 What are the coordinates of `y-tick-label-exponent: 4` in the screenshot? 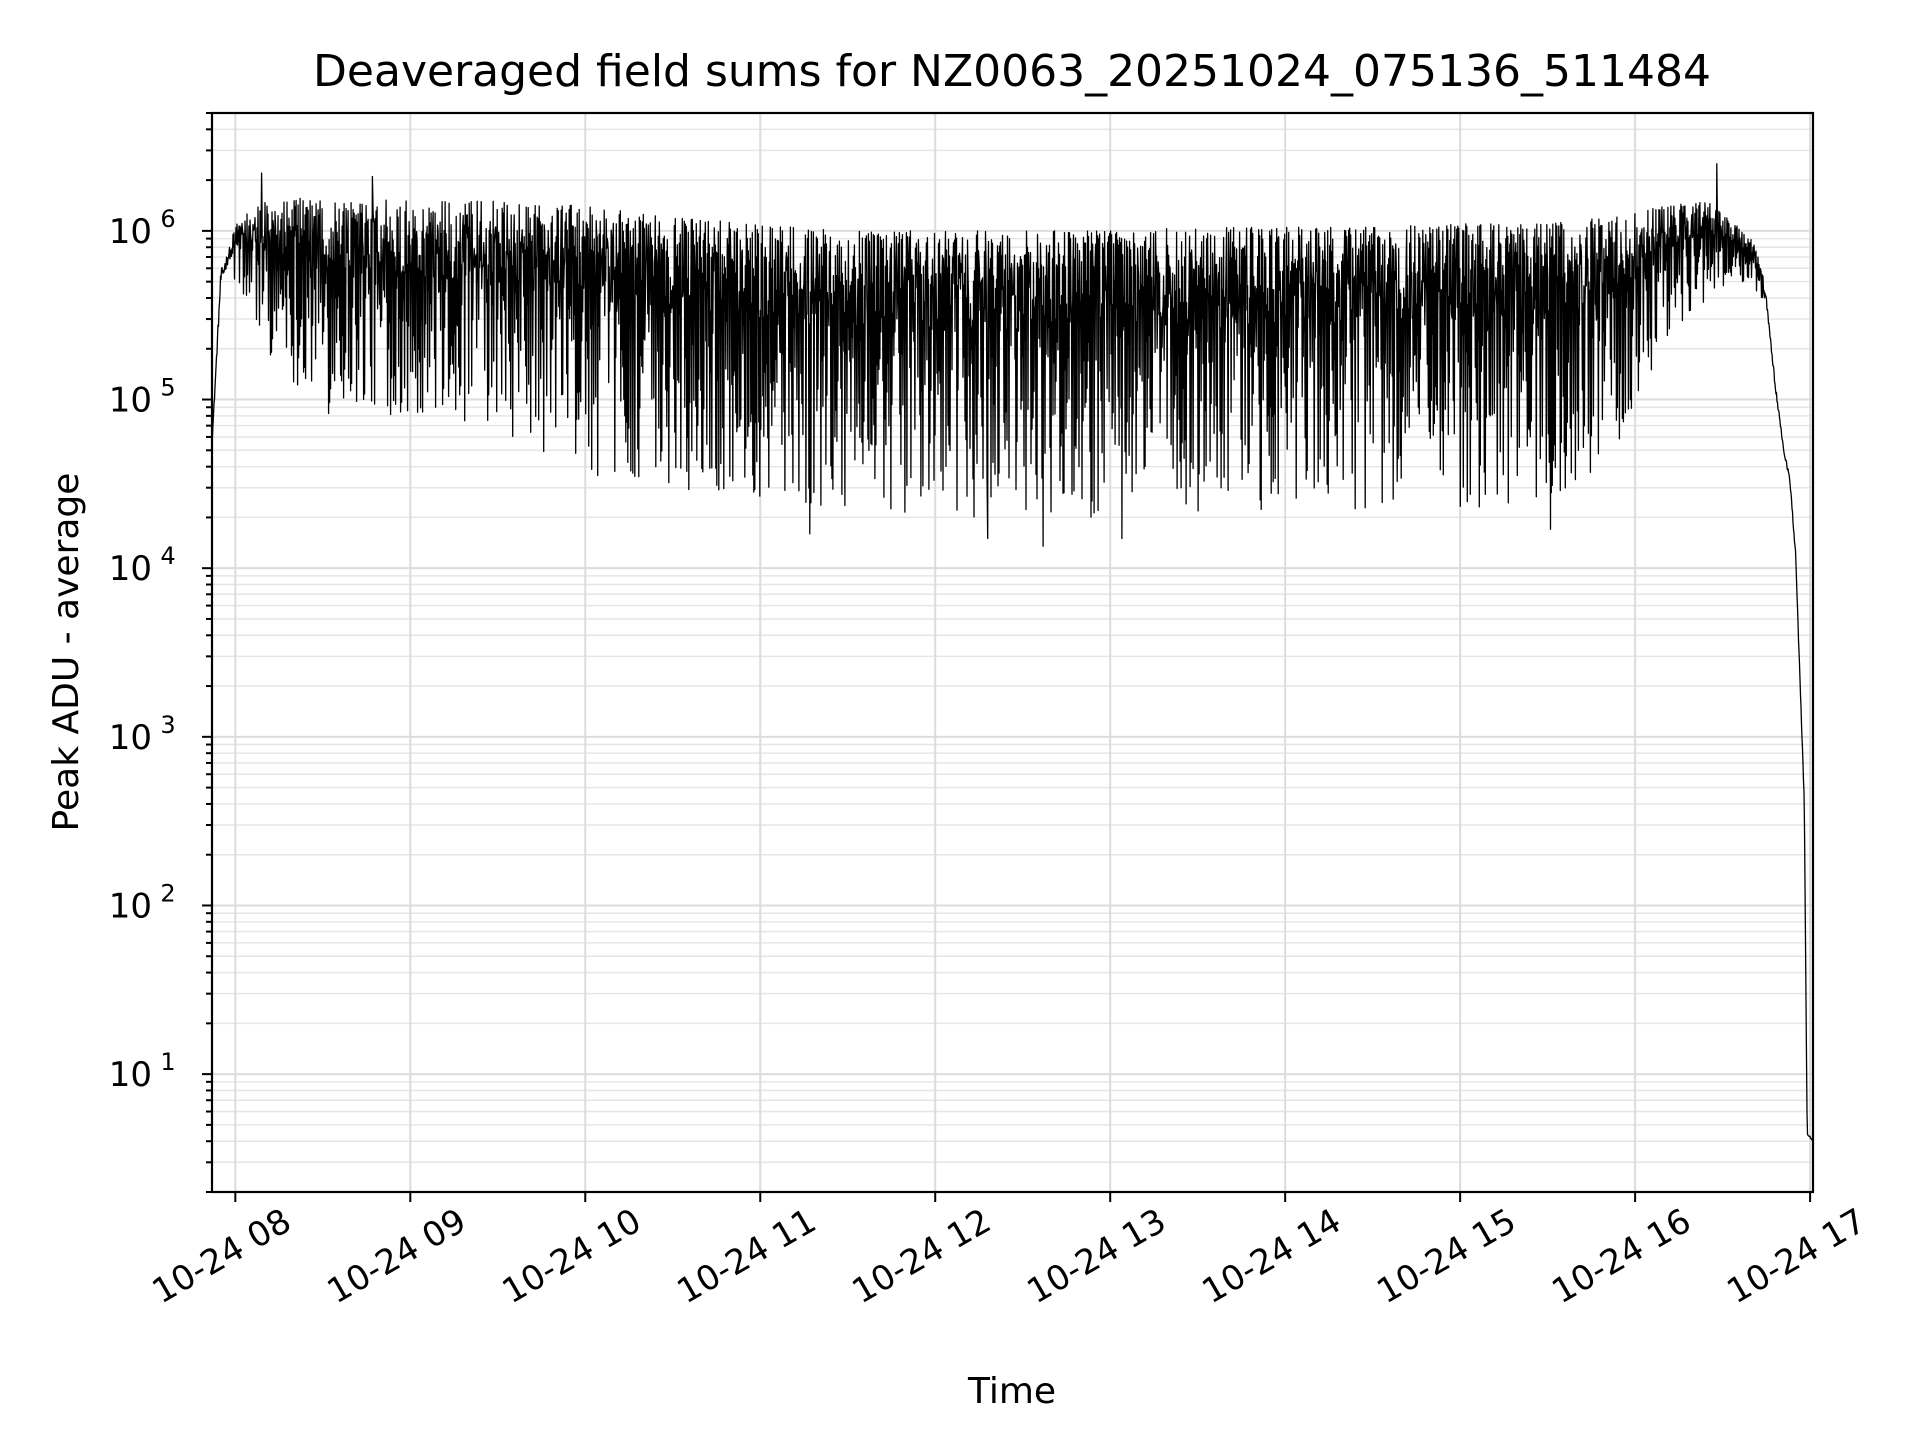 It's located at (167, 556).